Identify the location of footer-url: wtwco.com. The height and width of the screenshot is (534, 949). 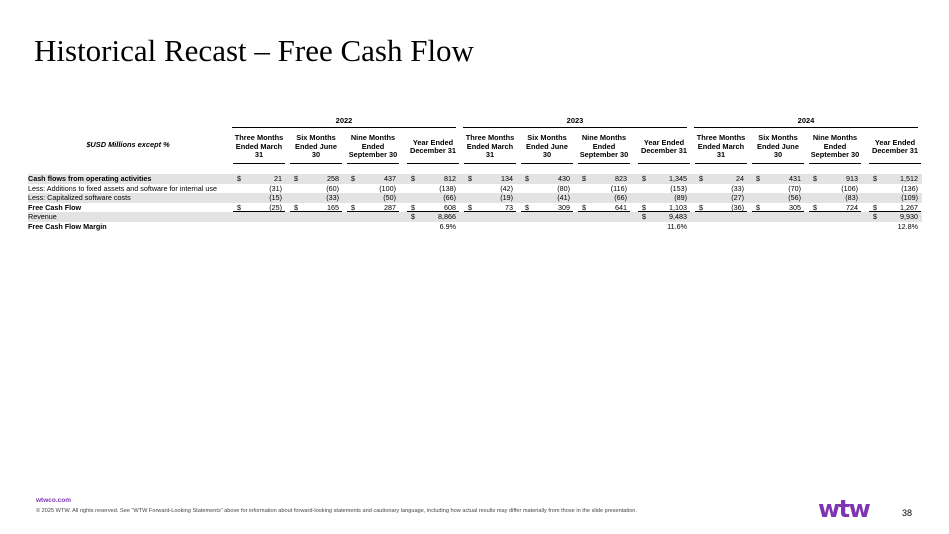
(54, 500).